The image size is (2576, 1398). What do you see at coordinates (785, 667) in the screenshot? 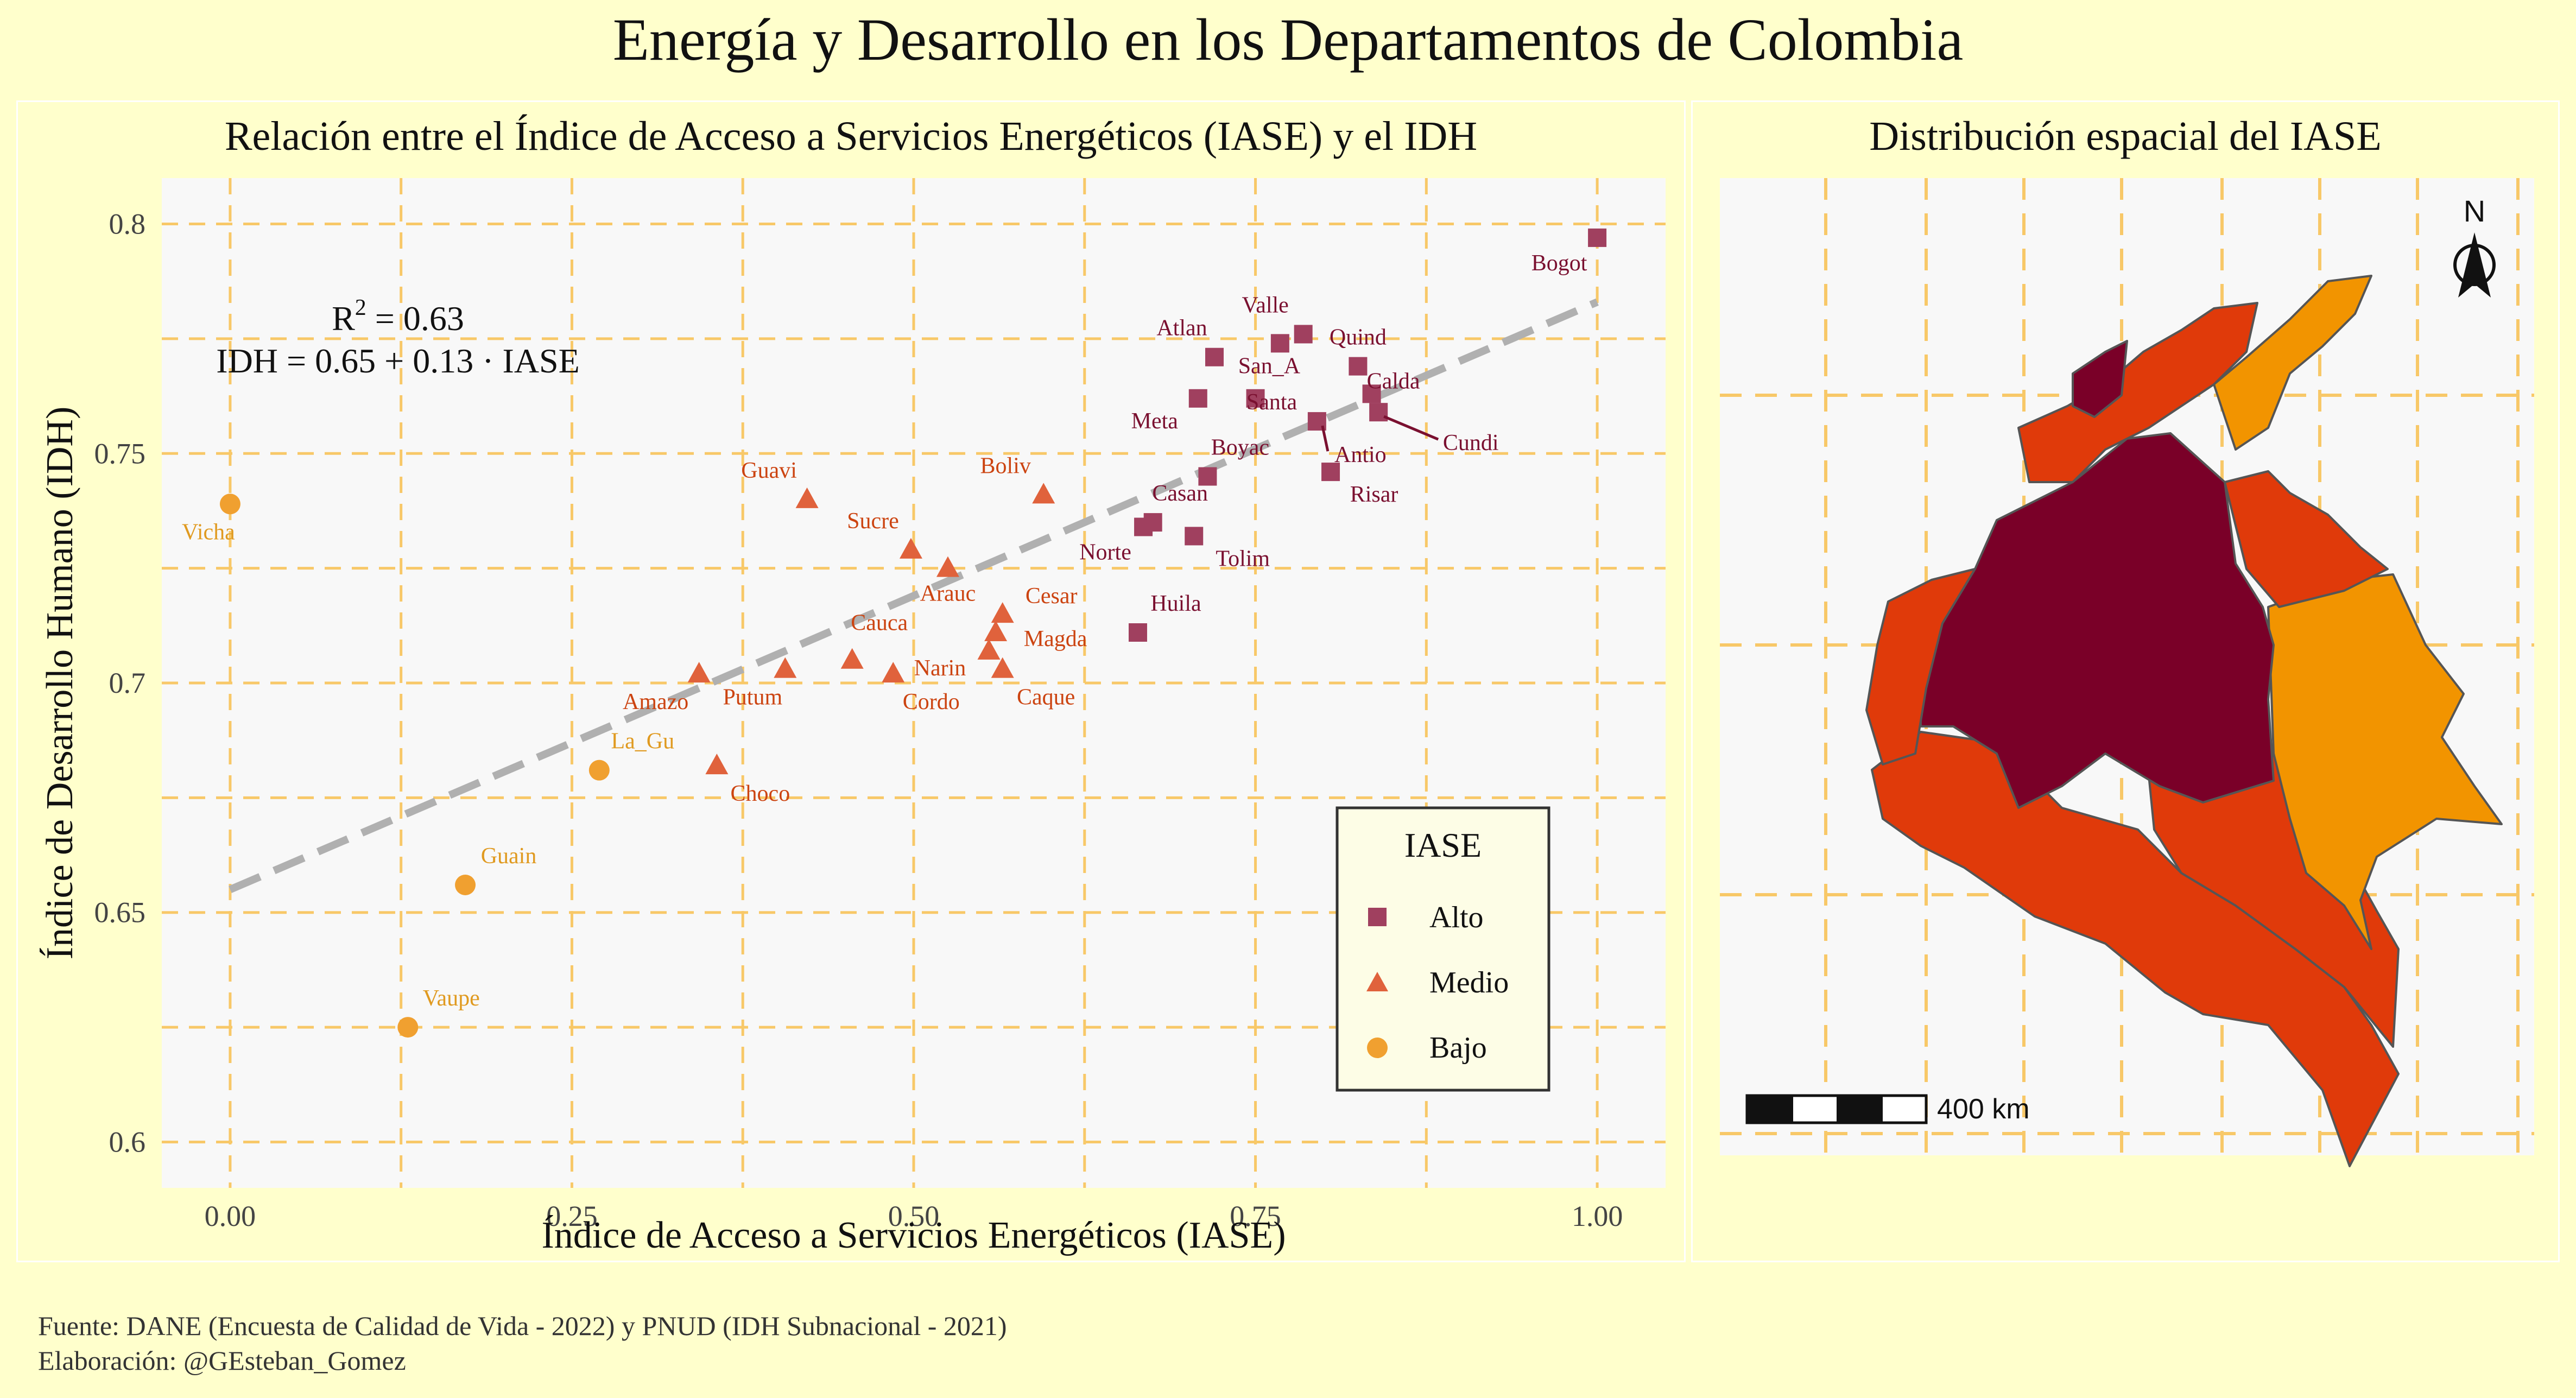
I see `point-marker-Putum` at bounding box center [785, 667].